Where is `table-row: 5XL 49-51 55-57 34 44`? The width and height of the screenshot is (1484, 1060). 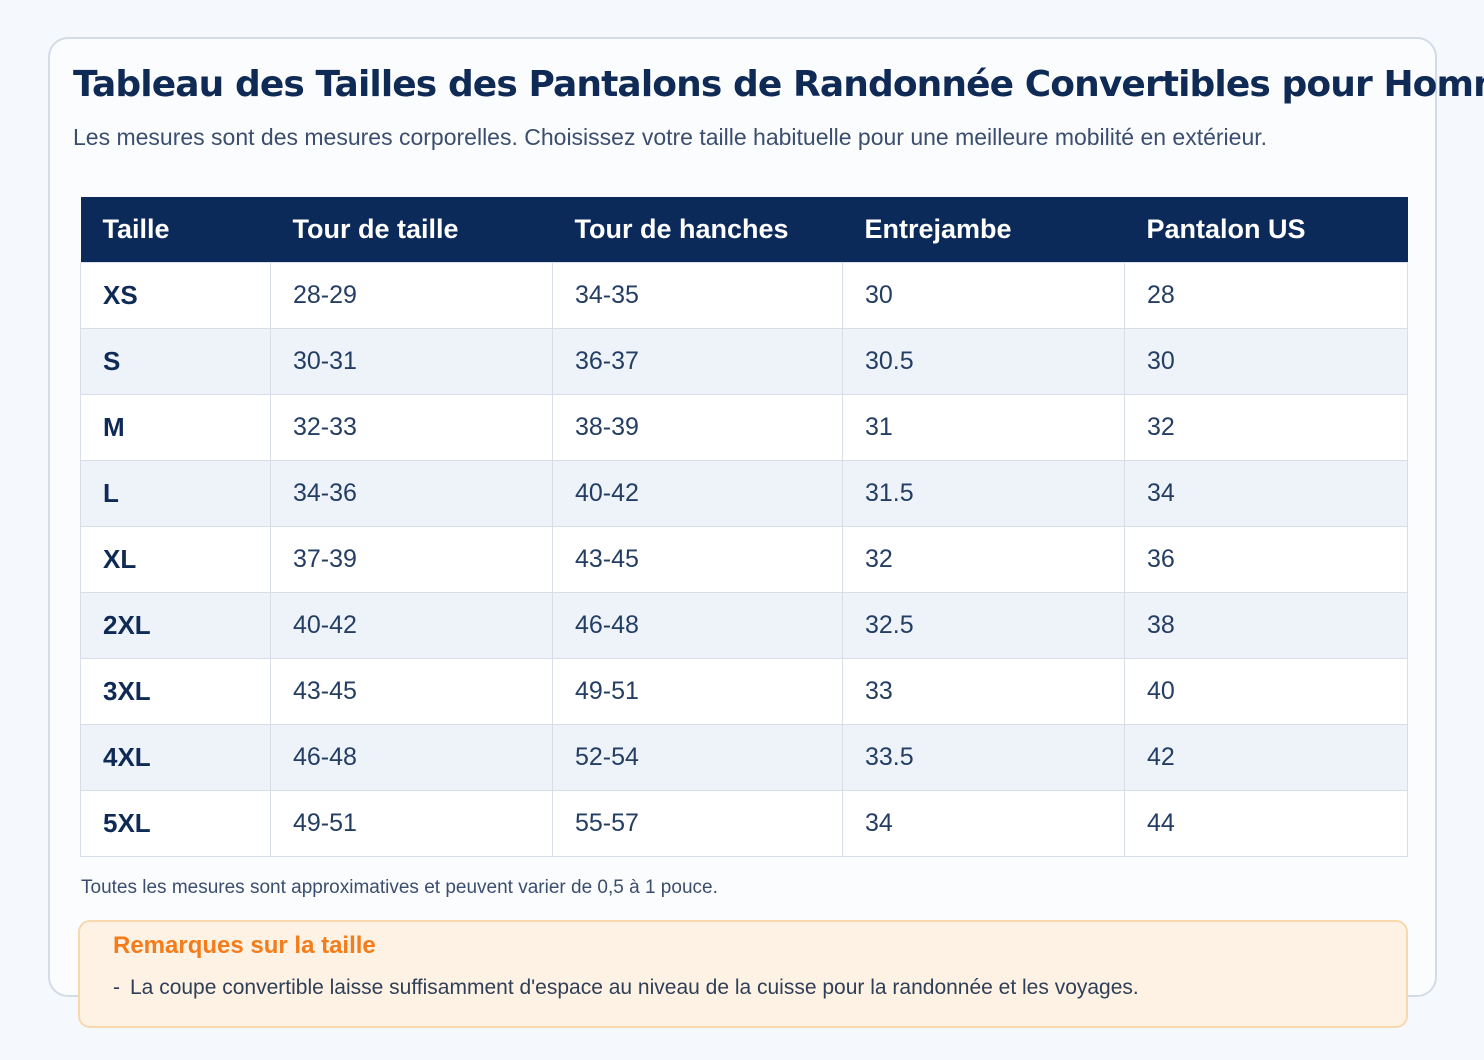
table-row: 5XL 49-51 55-57 34 44 is located at coordinates (744, 823).